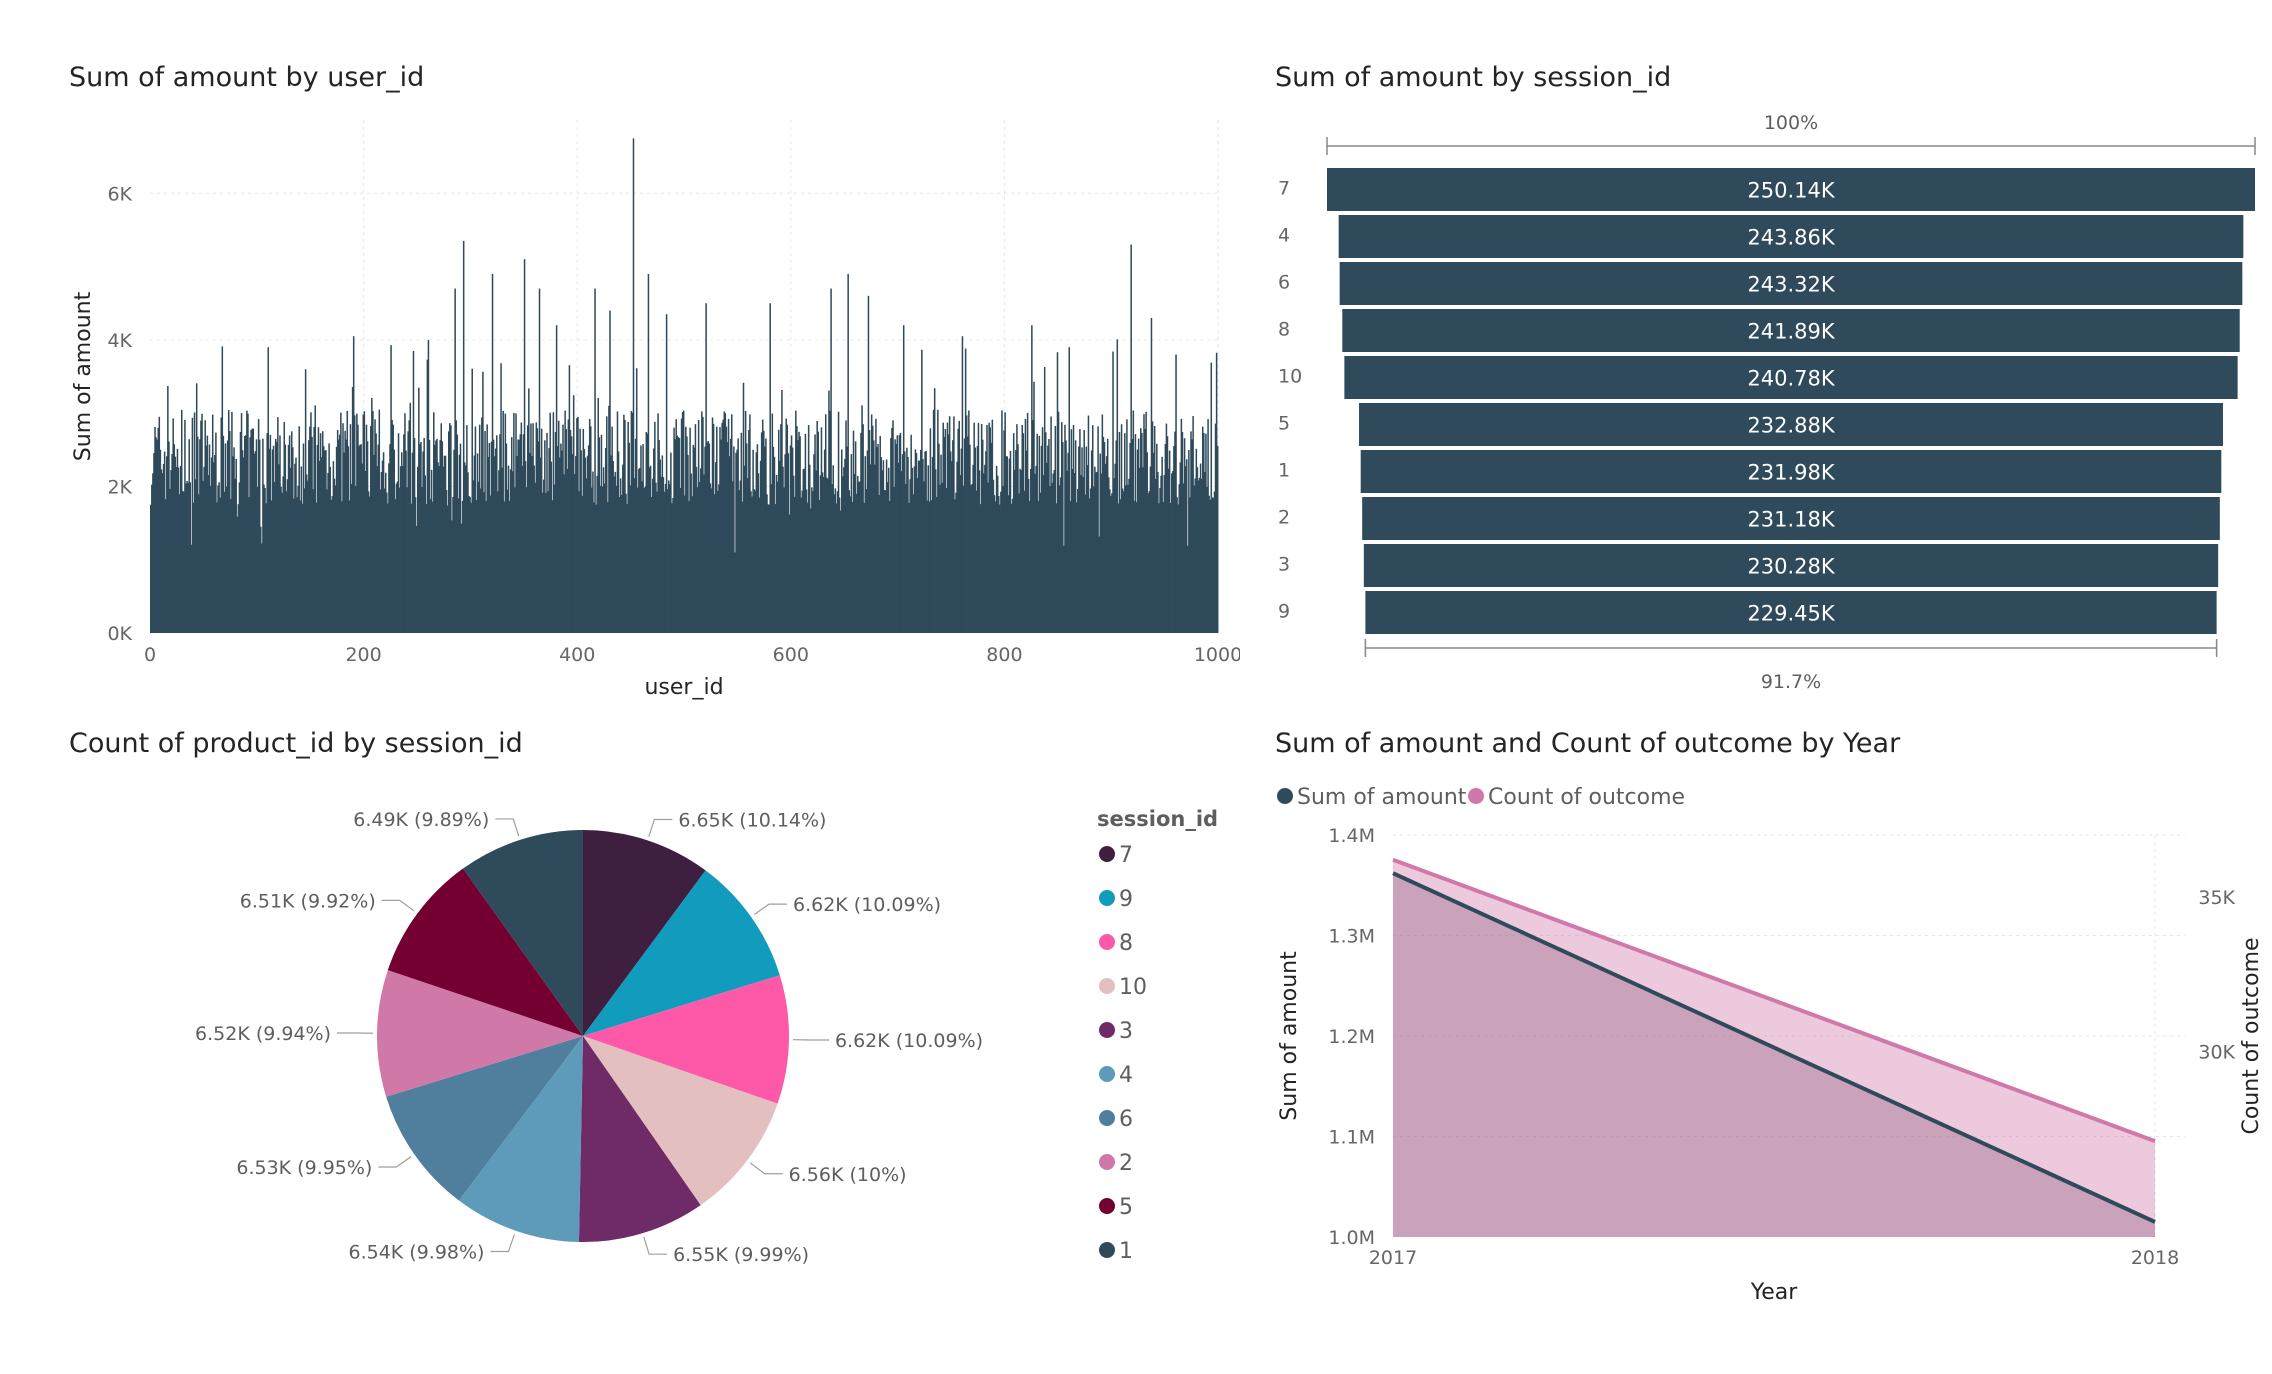 This screenshot has width=2272, height=1374. Describe the element at coordinates (909, 1041) in the screenshot. I see `pie-data-label: 6.62K (10.09%)` at that location.